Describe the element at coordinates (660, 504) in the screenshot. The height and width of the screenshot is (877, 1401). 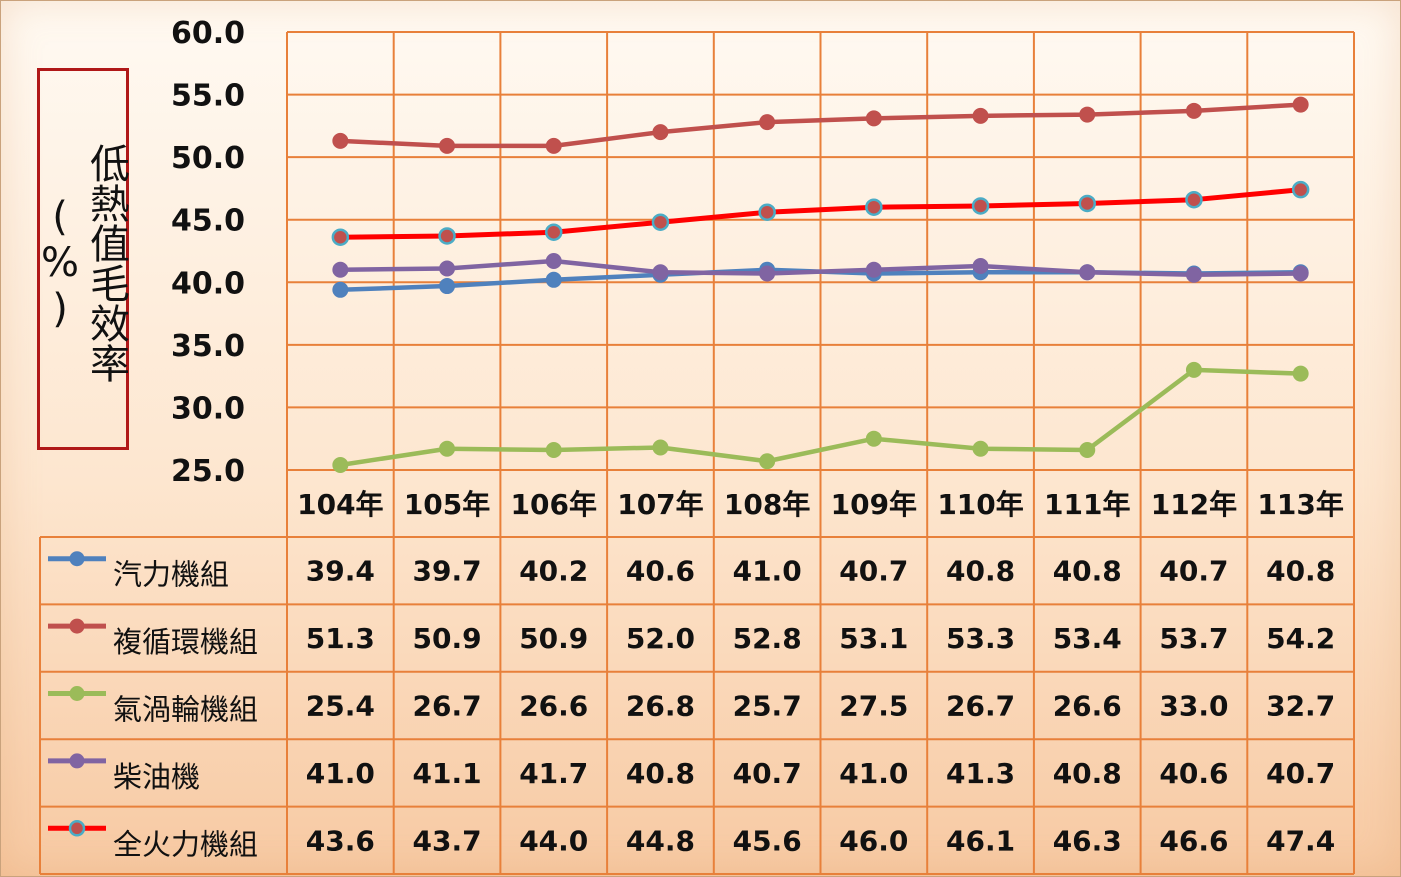
I see `x-tick-label: 107年` at that location.